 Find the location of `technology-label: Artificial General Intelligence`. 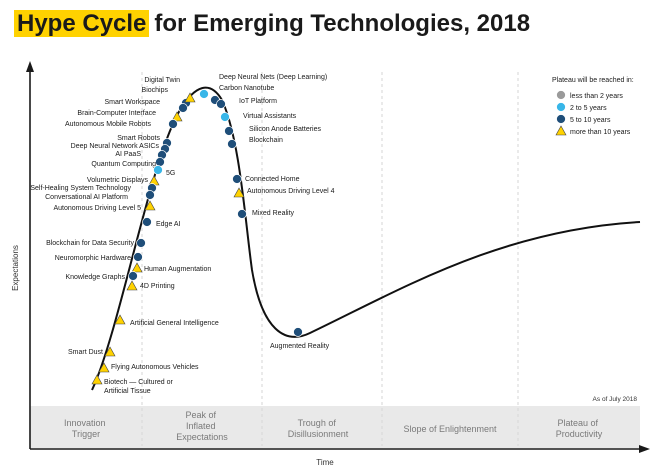

technology-label: Artificial General Intelligence is located at coordinates (174, 323).